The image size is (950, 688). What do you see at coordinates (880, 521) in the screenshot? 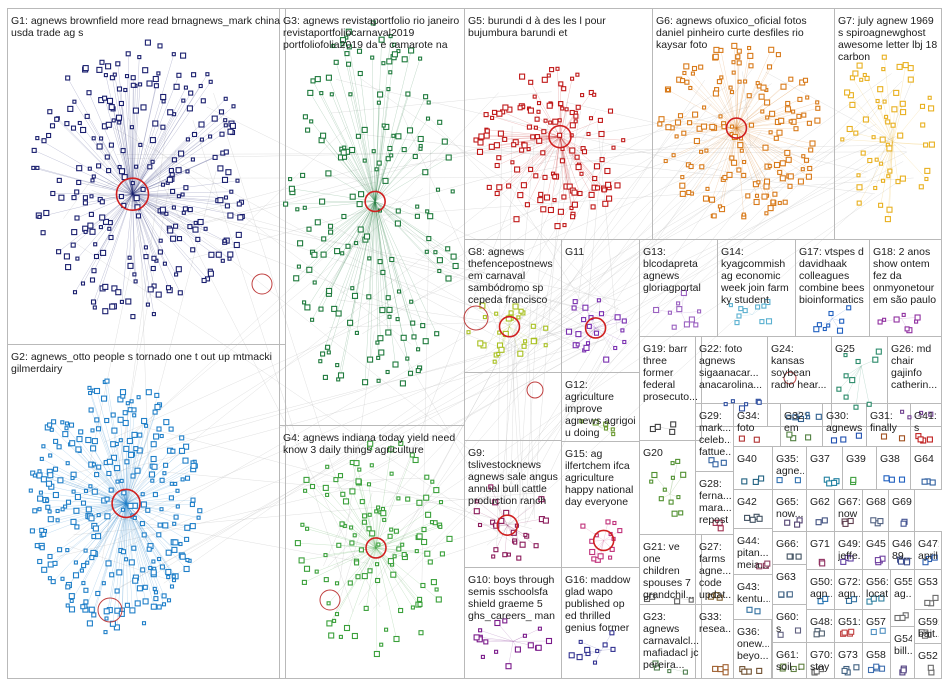
I see `node-g68` at bounding box center [880, 521].